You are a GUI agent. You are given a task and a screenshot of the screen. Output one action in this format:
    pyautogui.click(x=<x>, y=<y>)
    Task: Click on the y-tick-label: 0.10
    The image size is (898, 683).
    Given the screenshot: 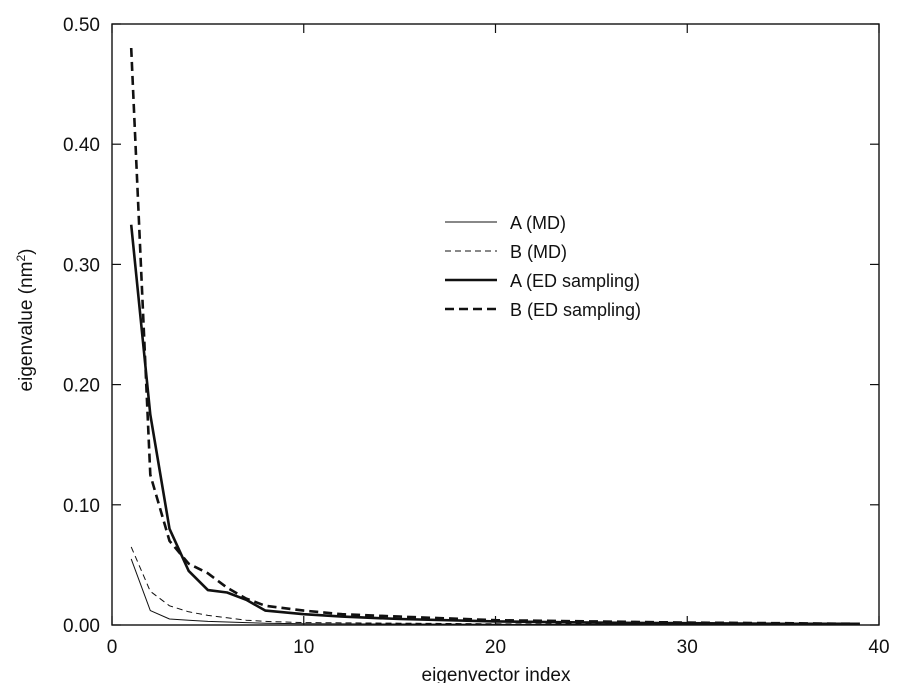 What is the action you would take?
    pyautogui.click(x=81, y=506)
    